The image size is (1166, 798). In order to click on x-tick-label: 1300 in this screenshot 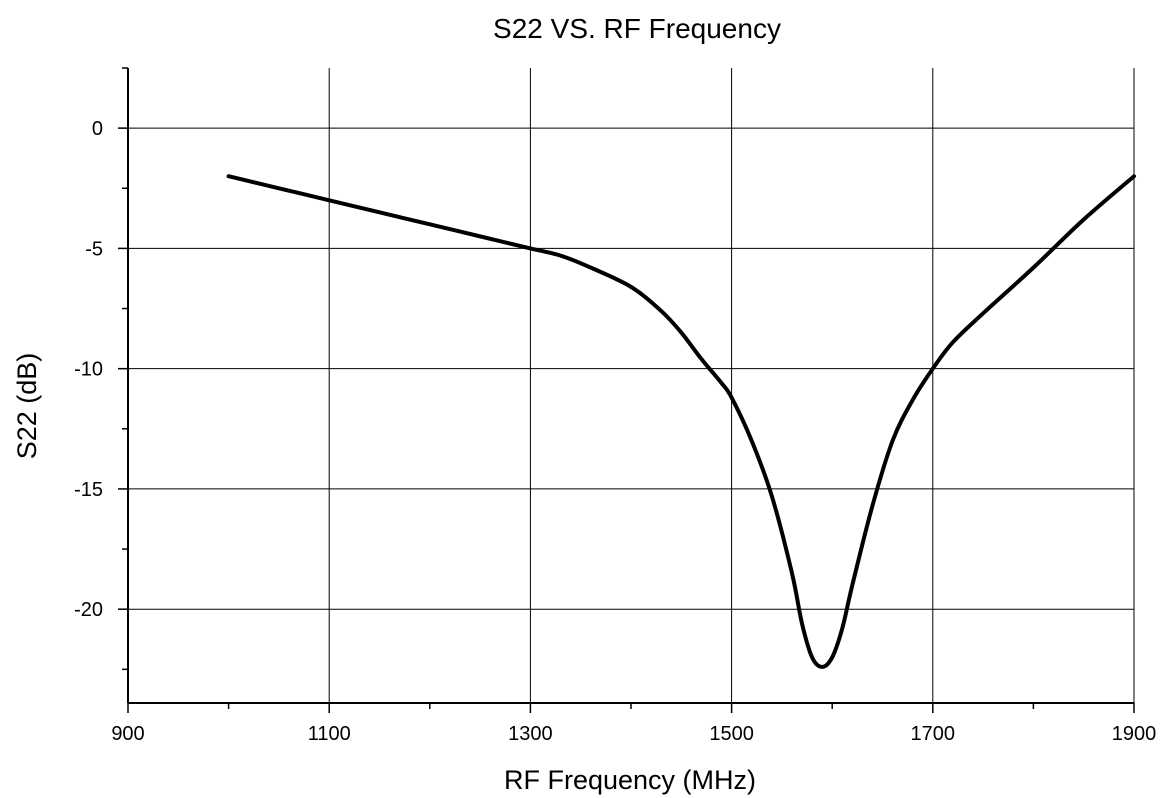, I will do `click(530, 734)`.